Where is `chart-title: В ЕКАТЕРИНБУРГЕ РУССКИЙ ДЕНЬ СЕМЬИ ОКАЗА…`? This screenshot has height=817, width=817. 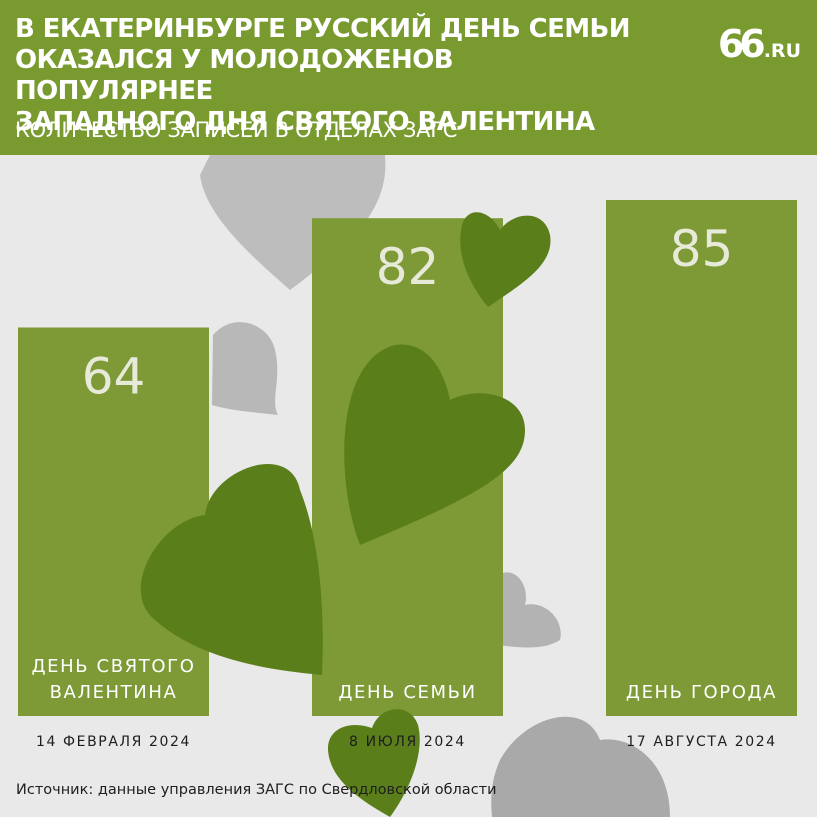
chart-title: В ЕКАТЕРИНБУРГЕ РУССКИЙ ДЕНЬ СЕМЬИ ОКАЗА… is located at coordinates (323, 75).